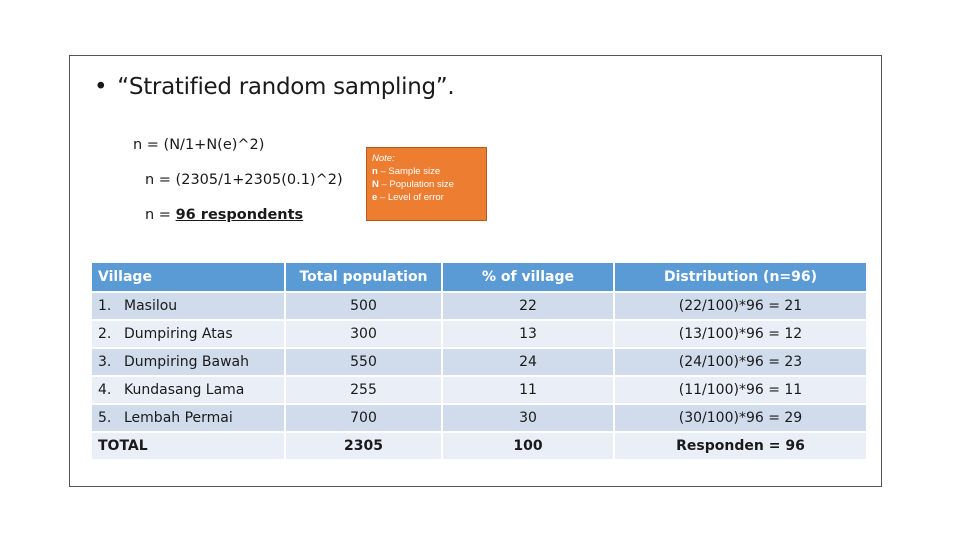 This screenshot has width=960, height=540. I want to click on heading-text: “Stratified random sampling”., so click(286, 87).